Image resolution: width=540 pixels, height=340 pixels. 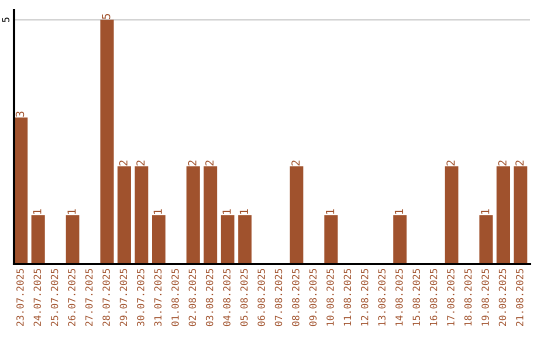 What do you see at coordinates (20, 297) in the screenshot?
I see `x-tick-label: 23.07.2025` at bounding box center [20, 297].